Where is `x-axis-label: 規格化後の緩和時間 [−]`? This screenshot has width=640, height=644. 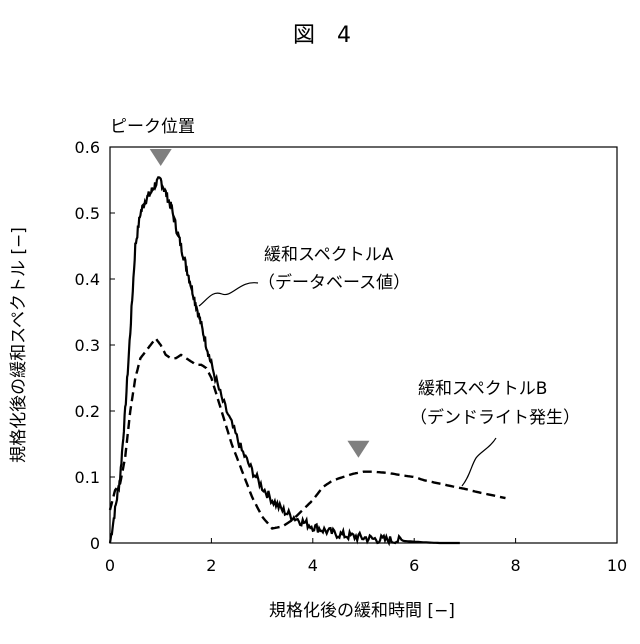
x-axis-label: 規格化後の緩和時間 [−] is located at coordinates (362, 611).